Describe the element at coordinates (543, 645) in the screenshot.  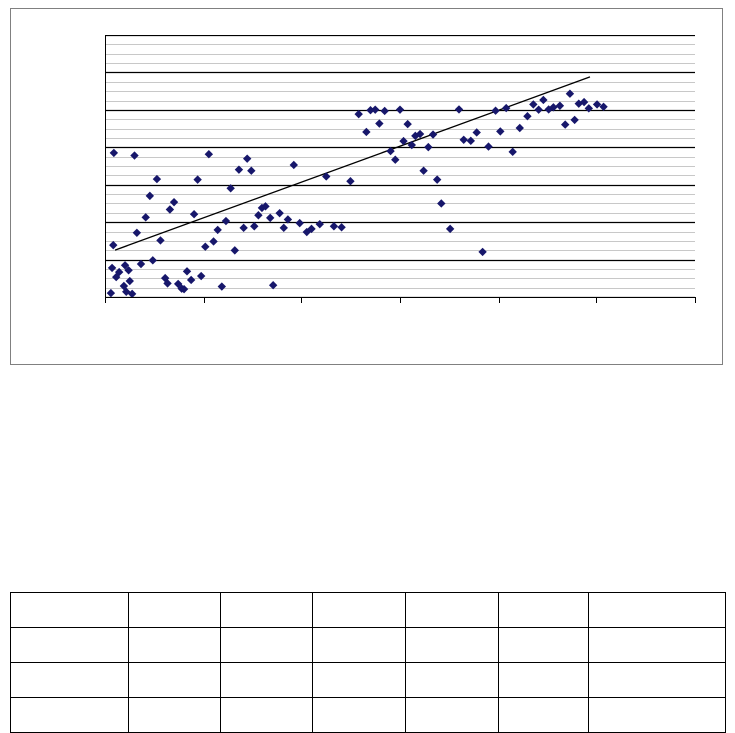
I see `table-cell-r1-c5` at that location.